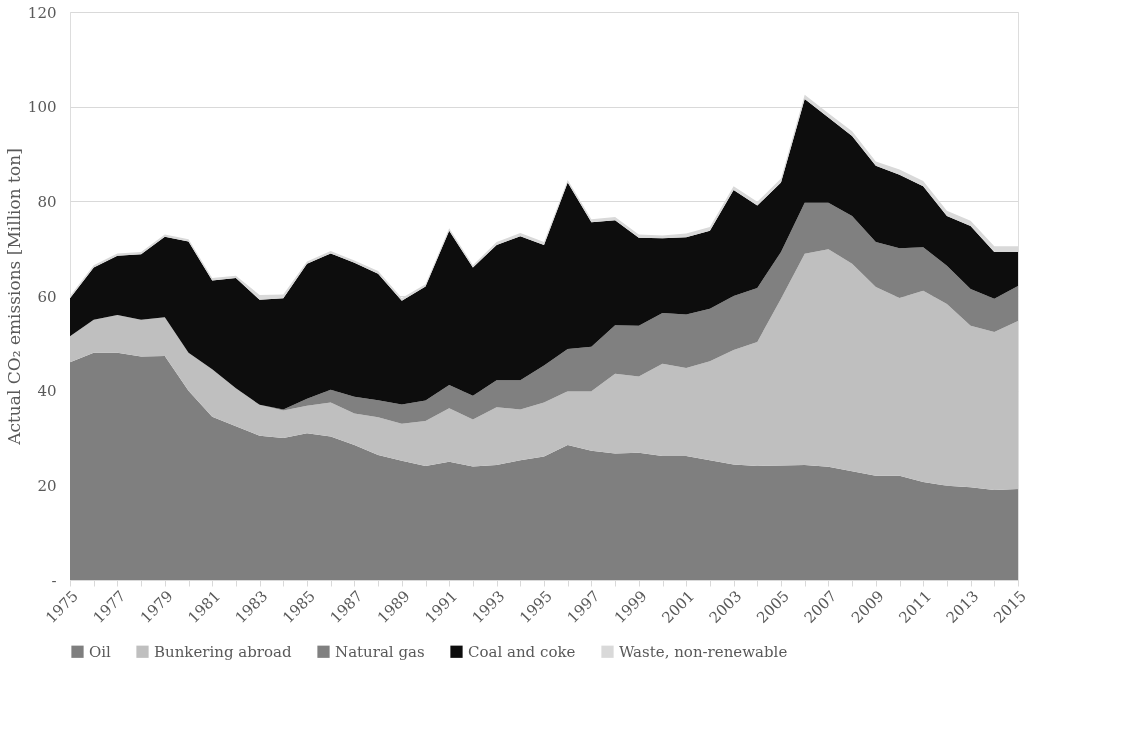 This screenshot has width=1134, height=755. I want to click on y-axis-title: Actual CO₂ emissions [Million ton], so click(13, 297).